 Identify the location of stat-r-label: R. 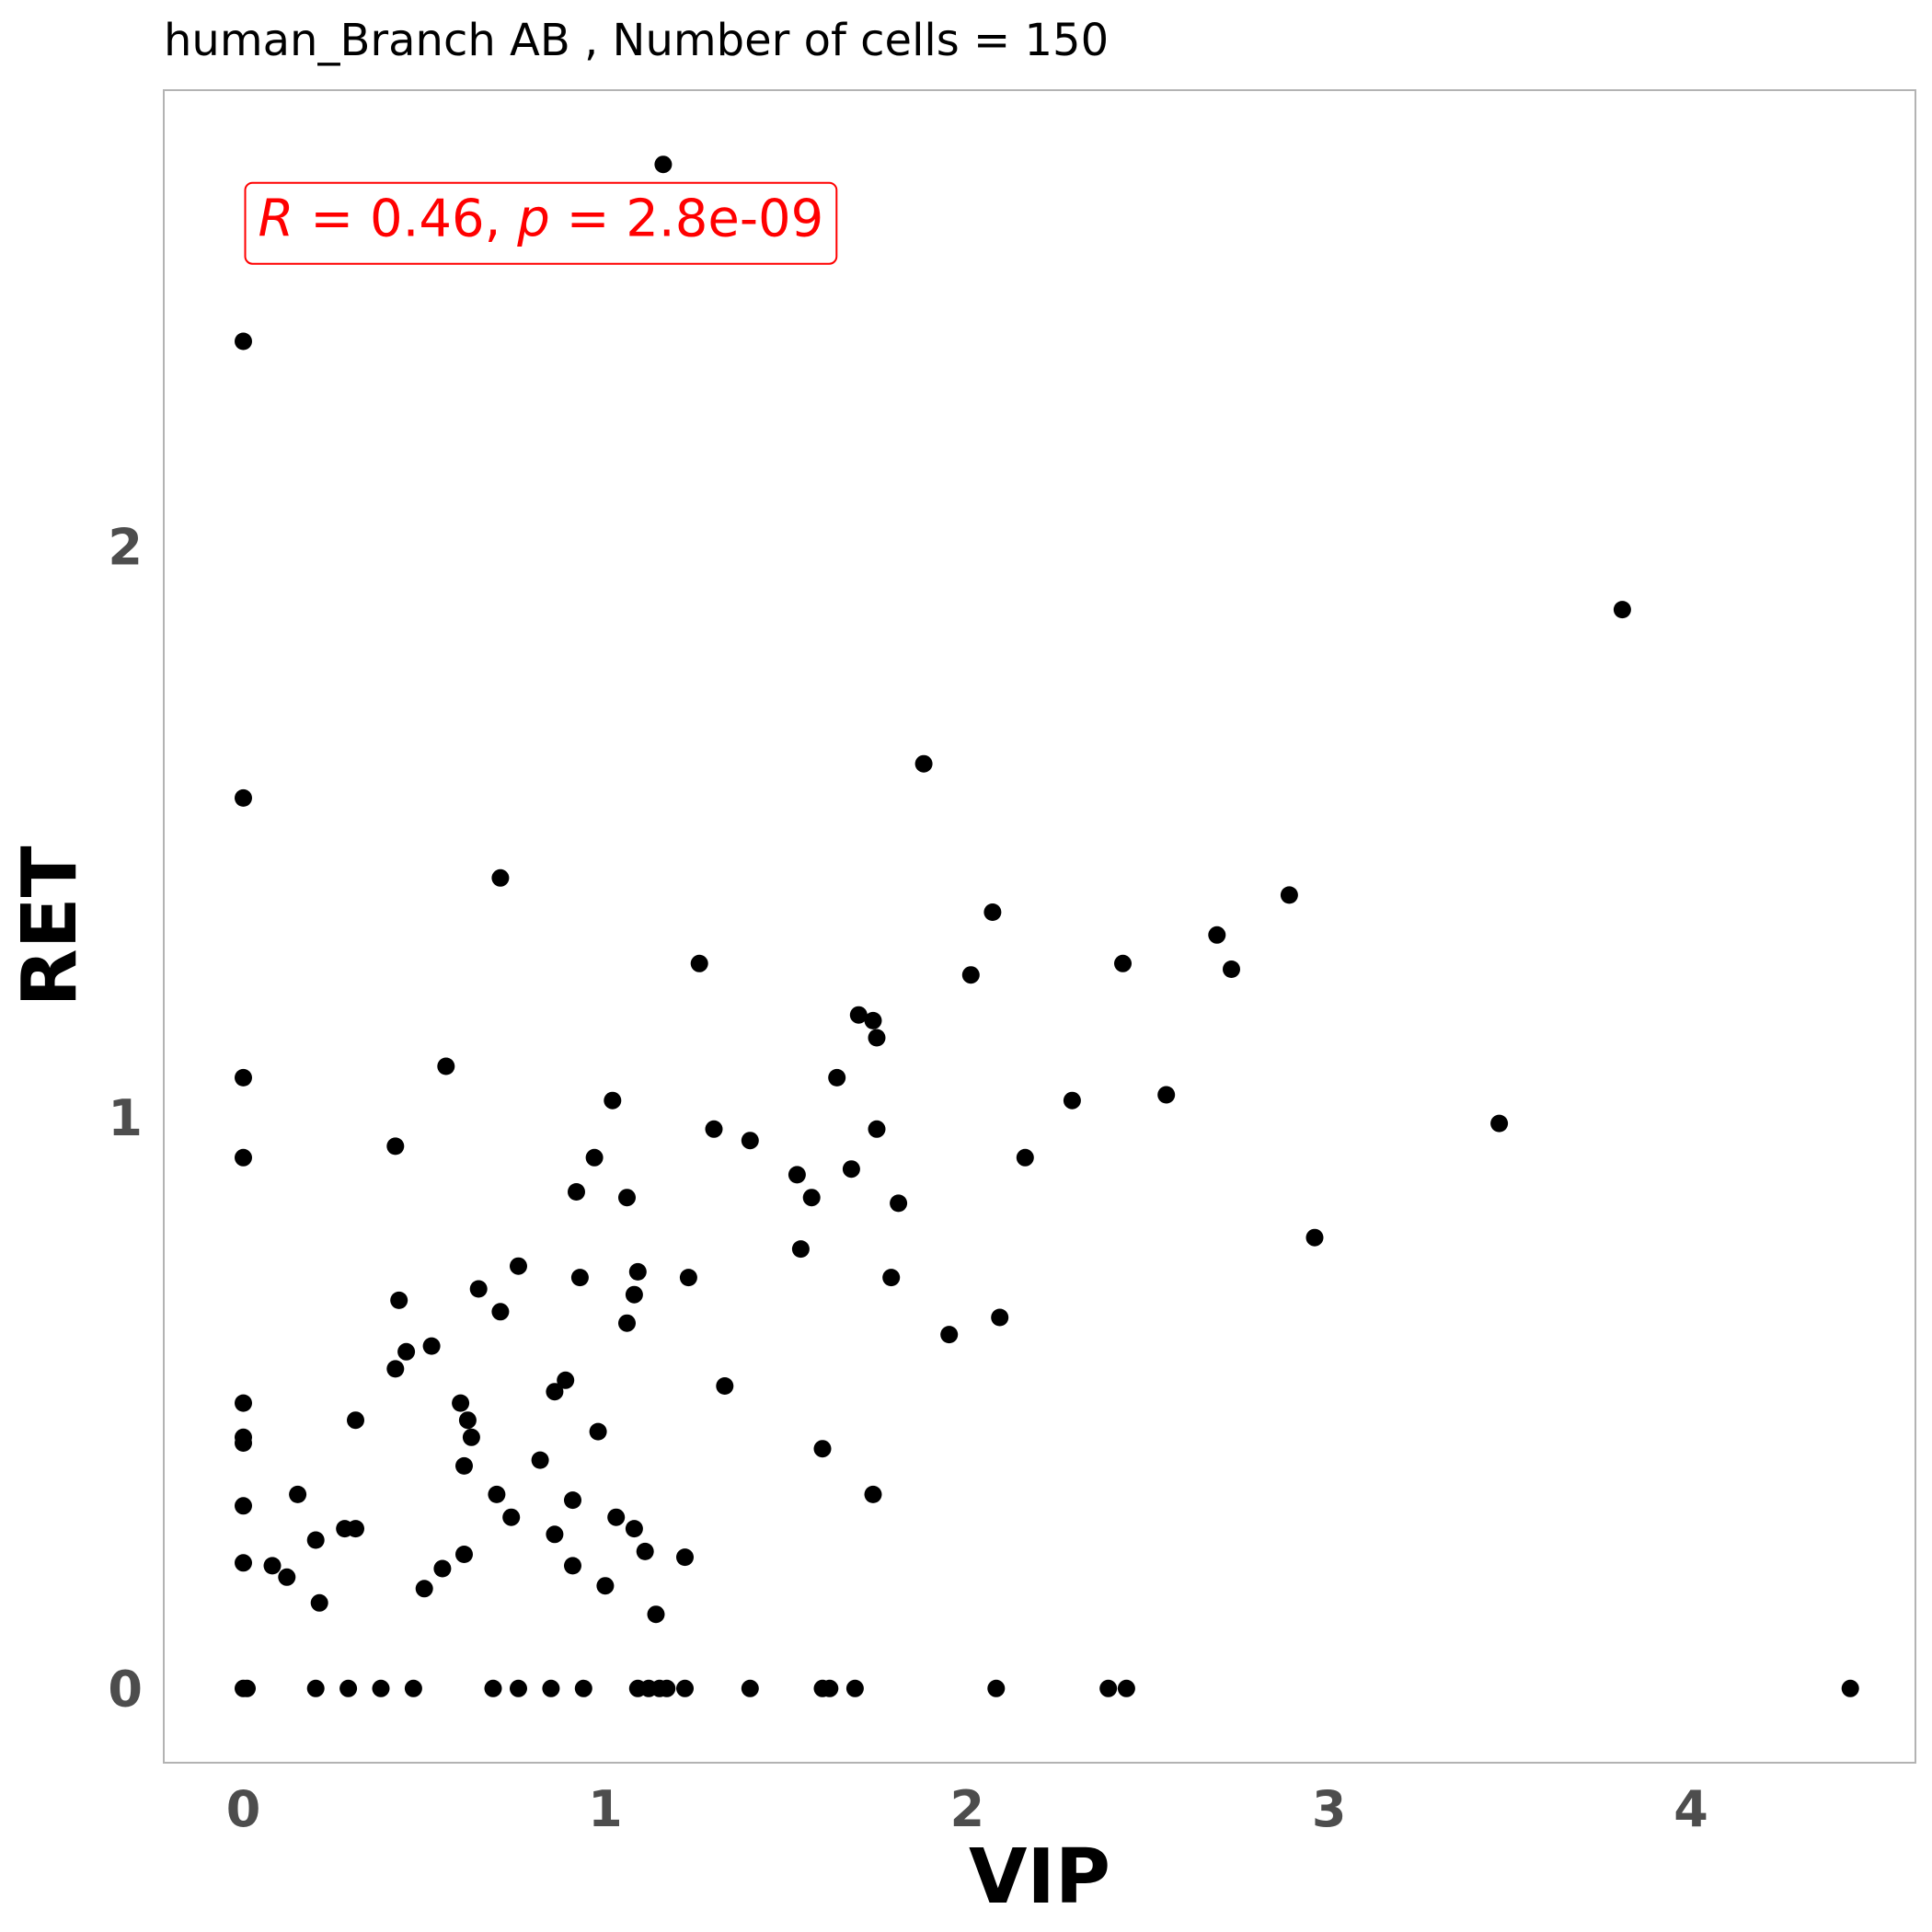
(276, 219).